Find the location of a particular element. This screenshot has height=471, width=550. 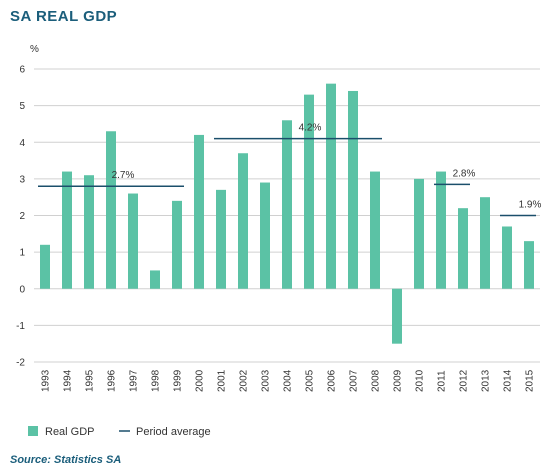

source-note: Source: Statistics SA is located at coordinates (66, 460).